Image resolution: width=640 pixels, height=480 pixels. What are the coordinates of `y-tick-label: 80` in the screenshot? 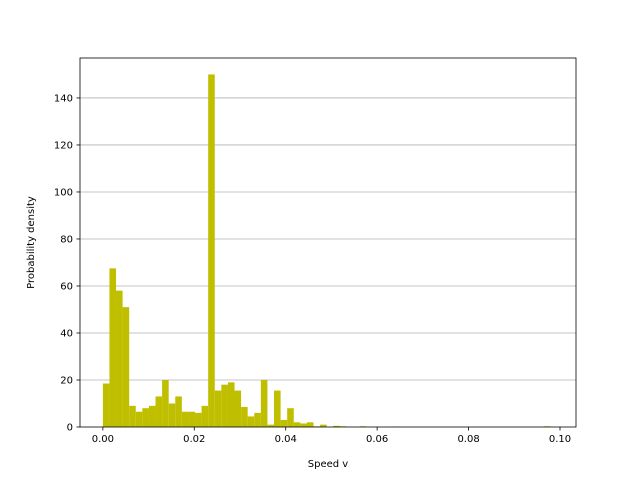 It's located at (66, 239).